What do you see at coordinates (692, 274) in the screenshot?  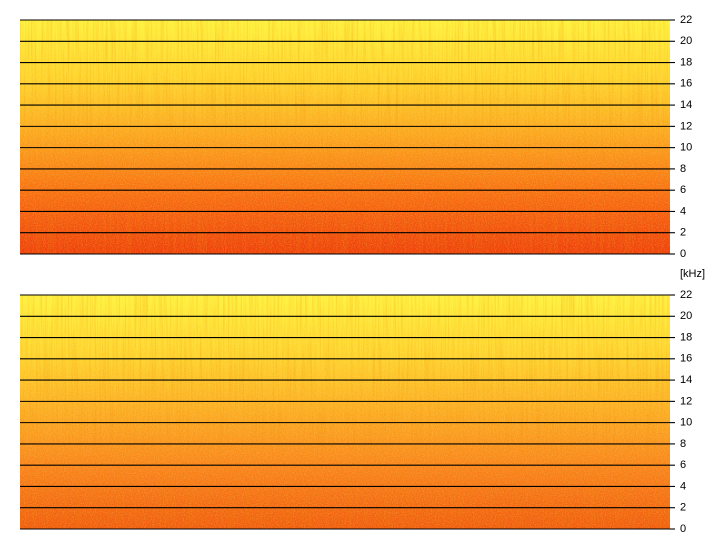 I see `y-axis-label: [kHz]` at bounding box center [692, 274].